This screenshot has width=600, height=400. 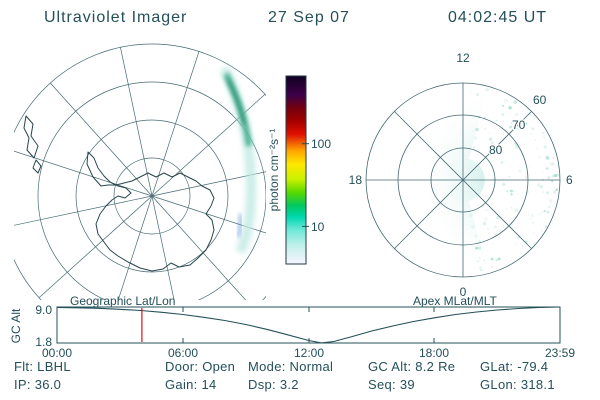 What do you see at coordinates (514, 366) in the screenshot?
I see `status-glat: GLat: -79.4` at bounding box center [514, 366].